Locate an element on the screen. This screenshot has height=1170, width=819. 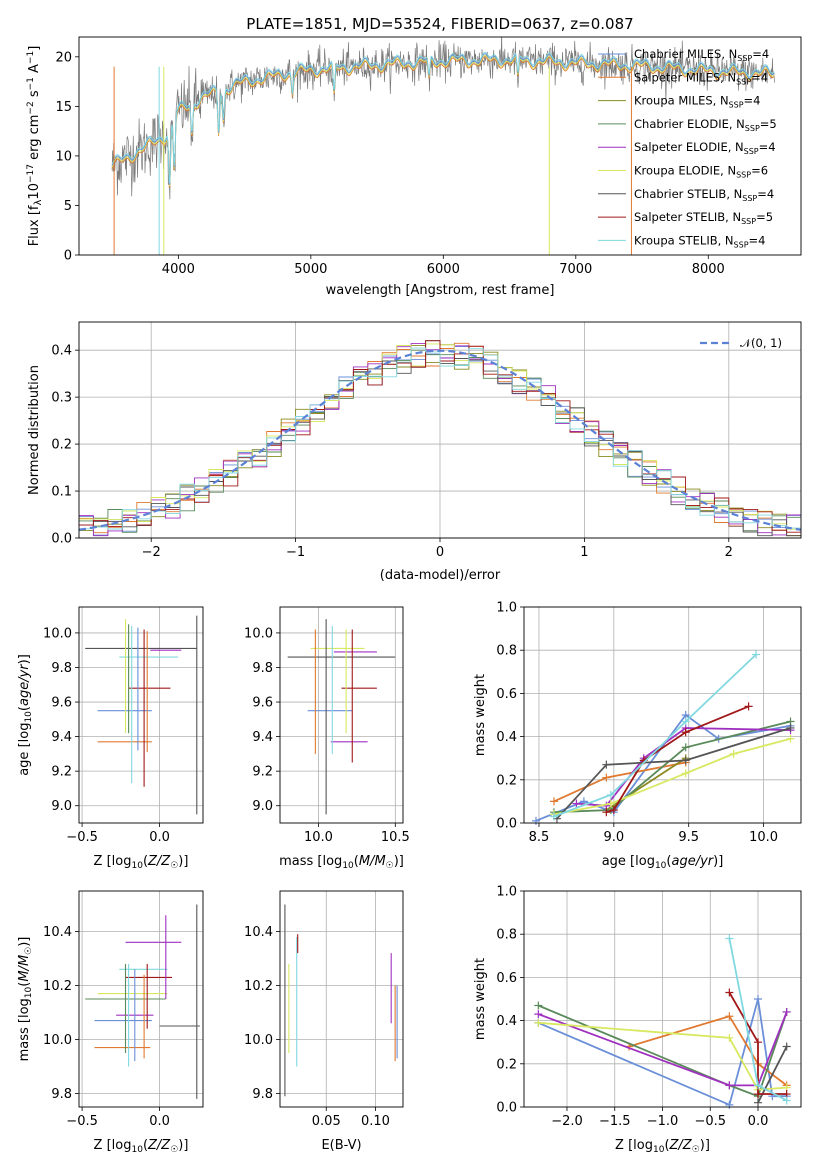
y-tick-label: 0.1 is located at coordinates (61, 492).